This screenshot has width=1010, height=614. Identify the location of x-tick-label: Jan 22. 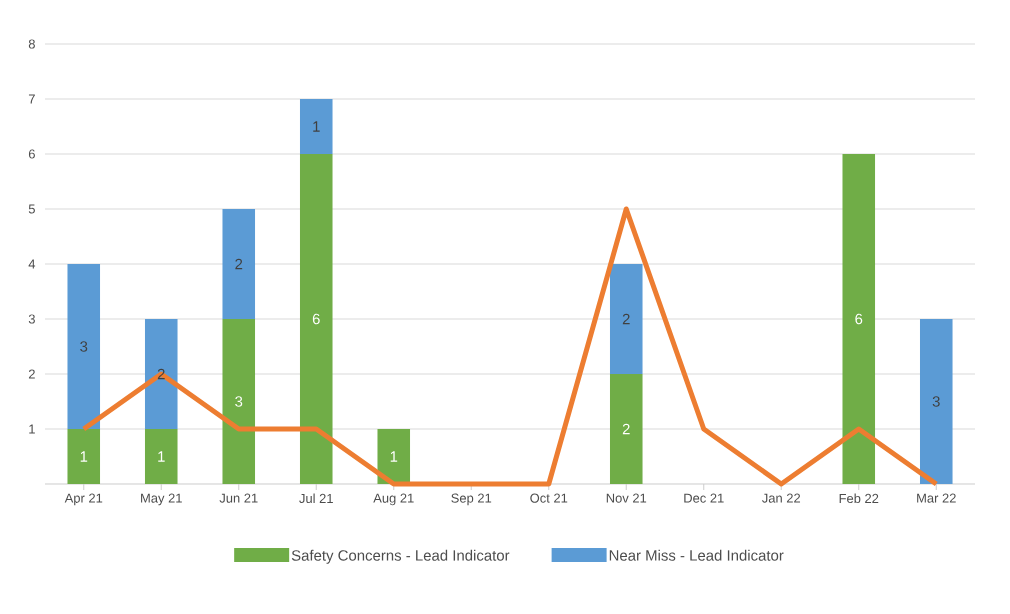
(781, 498).